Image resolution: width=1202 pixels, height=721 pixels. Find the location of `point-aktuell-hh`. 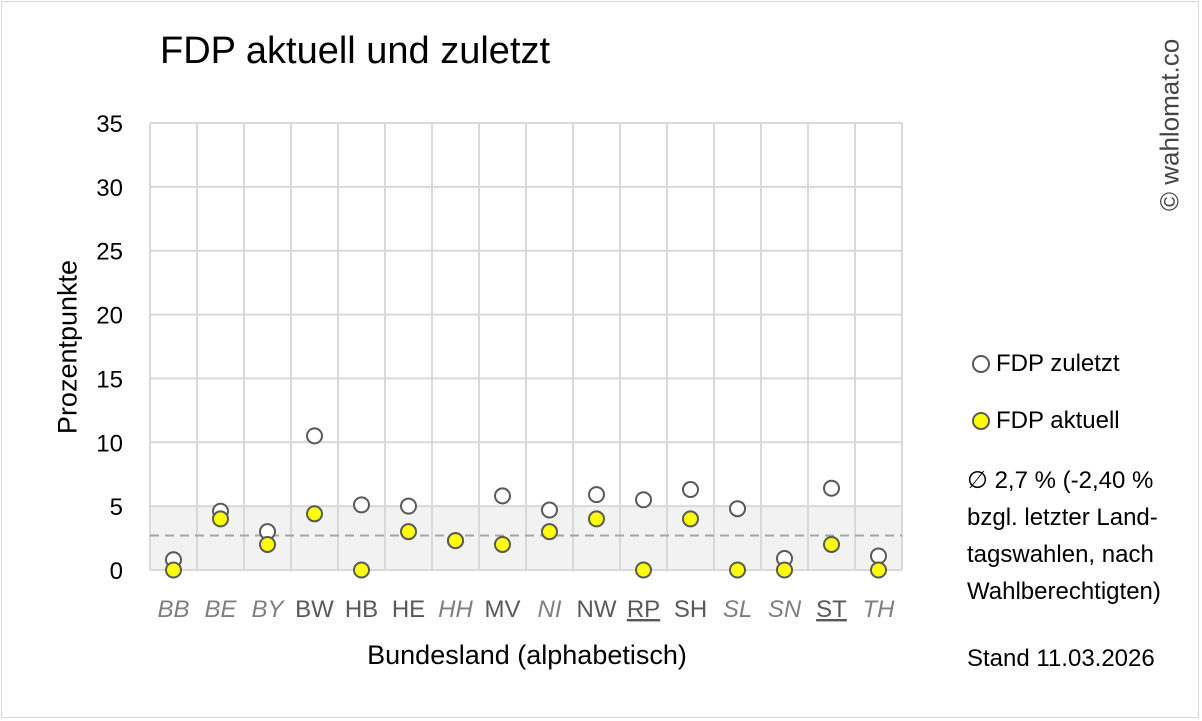

point-aktuell-hh is located at coordinates (455, 541).